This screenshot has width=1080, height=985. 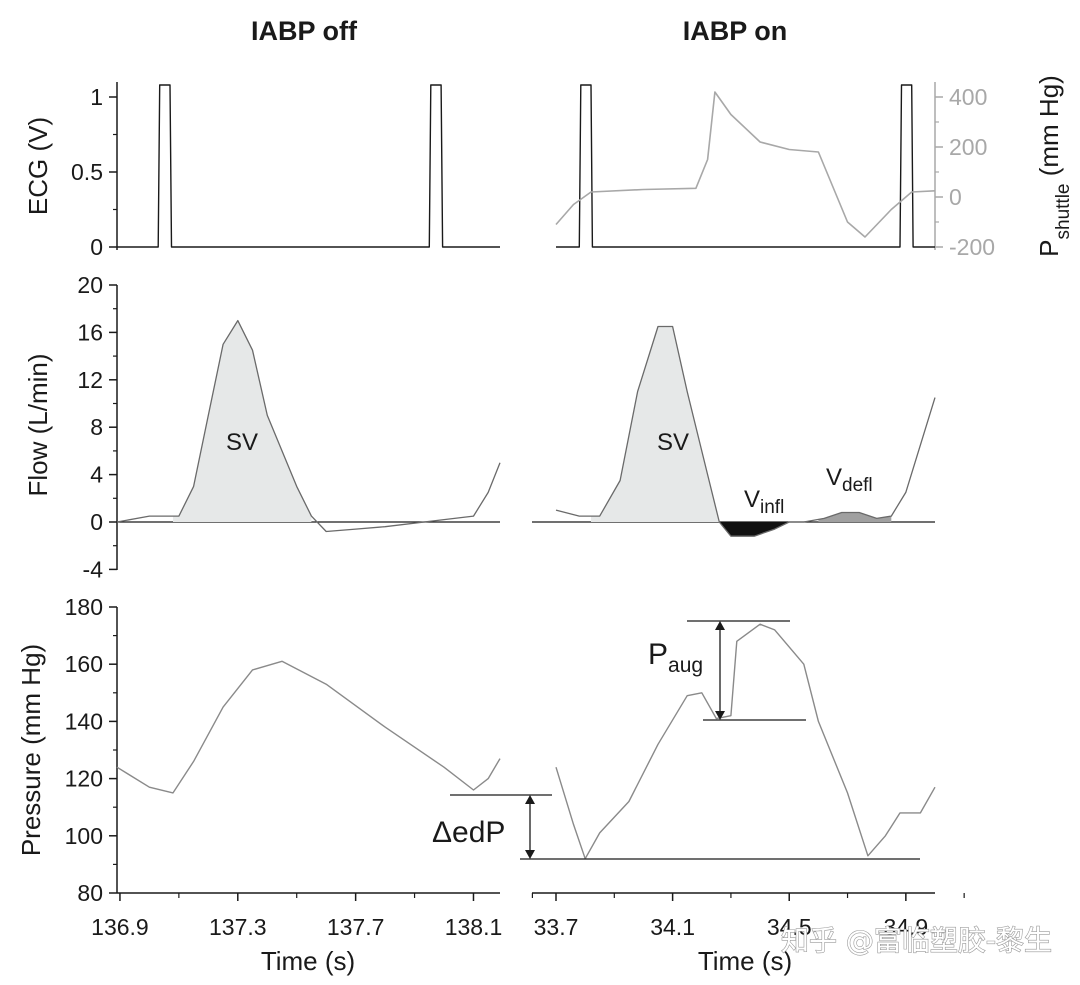 I want to click on flow-ytick-label-6: 20, so click(x=90, y=285).